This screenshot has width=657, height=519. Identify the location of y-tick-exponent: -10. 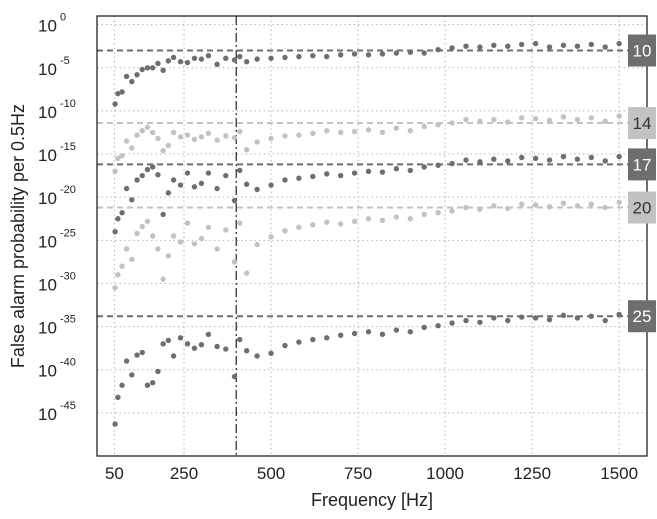
(68, 104).